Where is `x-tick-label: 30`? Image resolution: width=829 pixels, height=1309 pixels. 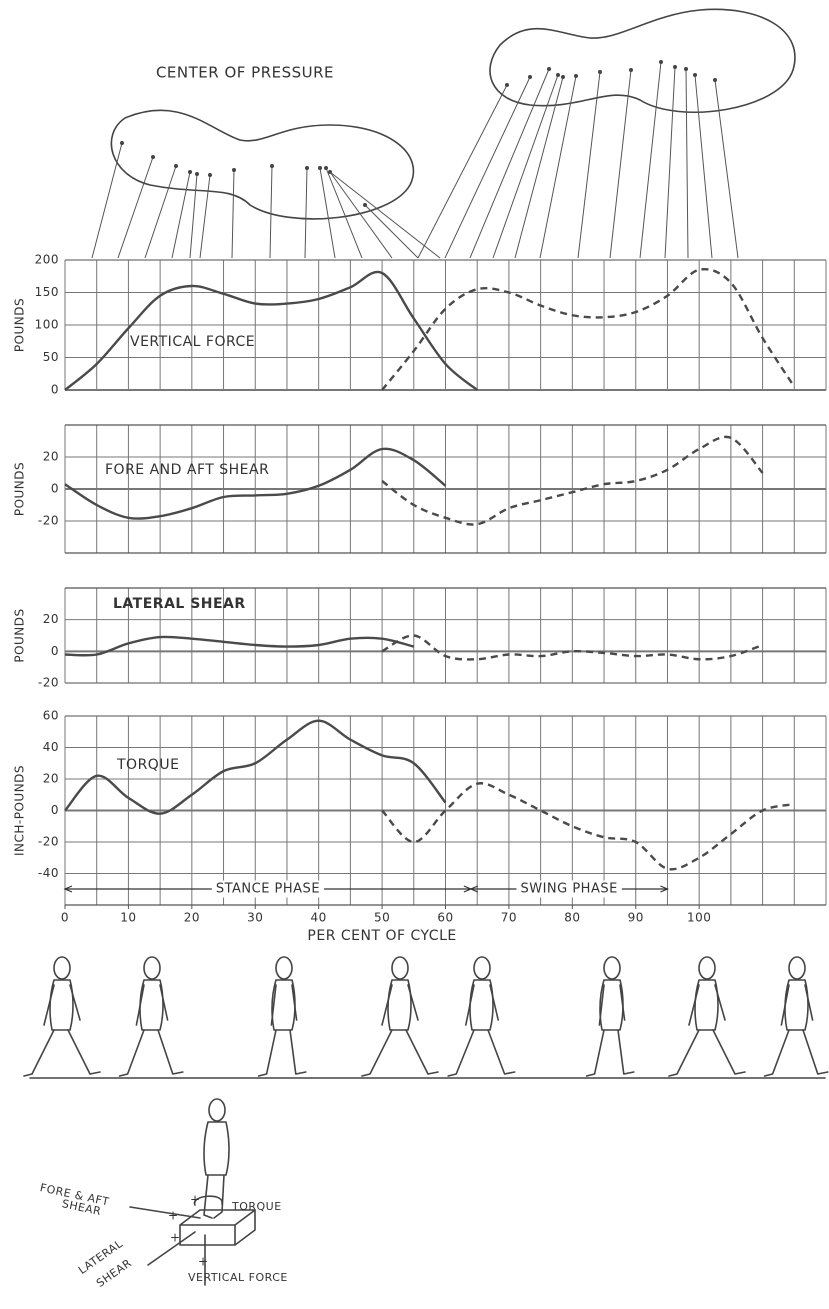
x-tick-label: 30 is located at coordinates (255, 918).